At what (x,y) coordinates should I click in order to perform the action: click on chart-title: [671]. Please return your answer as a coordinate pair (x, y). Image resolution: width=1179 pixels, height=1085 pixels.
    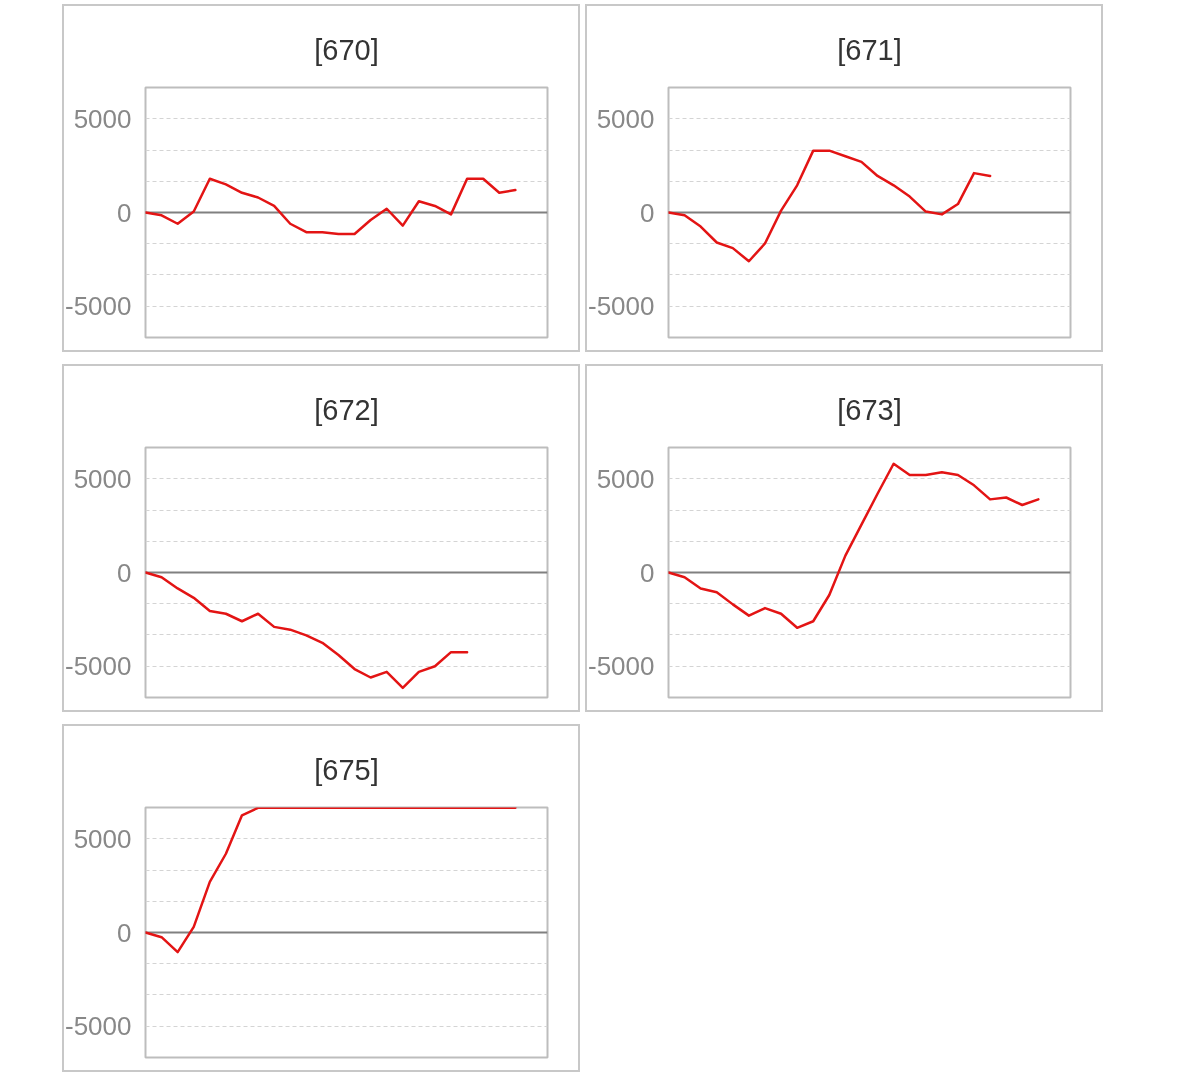
    Looking at the image, I should click on (869, 49).